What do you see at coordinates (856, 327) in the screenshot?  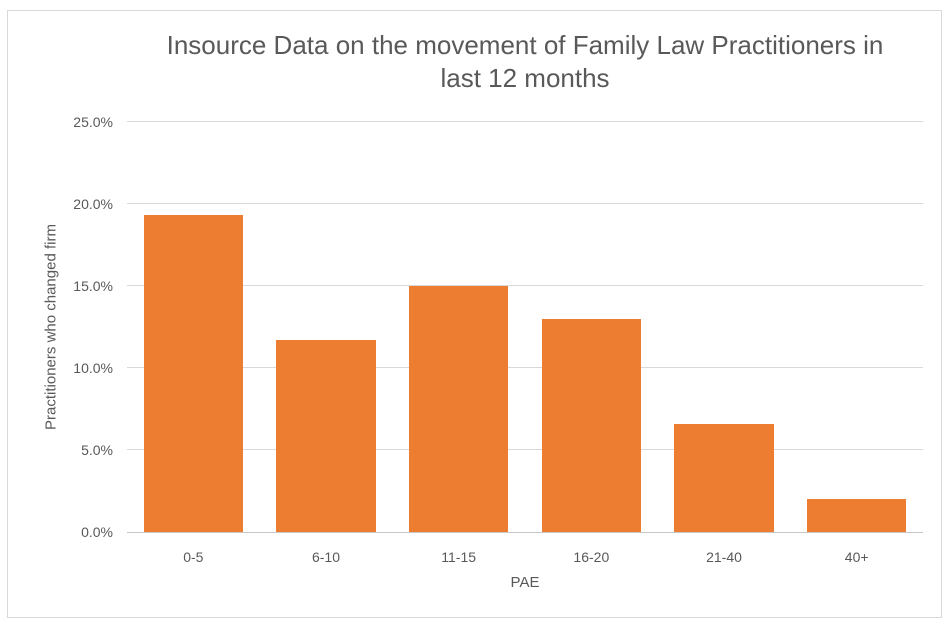 I see `bar-slot-40+` at bounding box center [856, 327].